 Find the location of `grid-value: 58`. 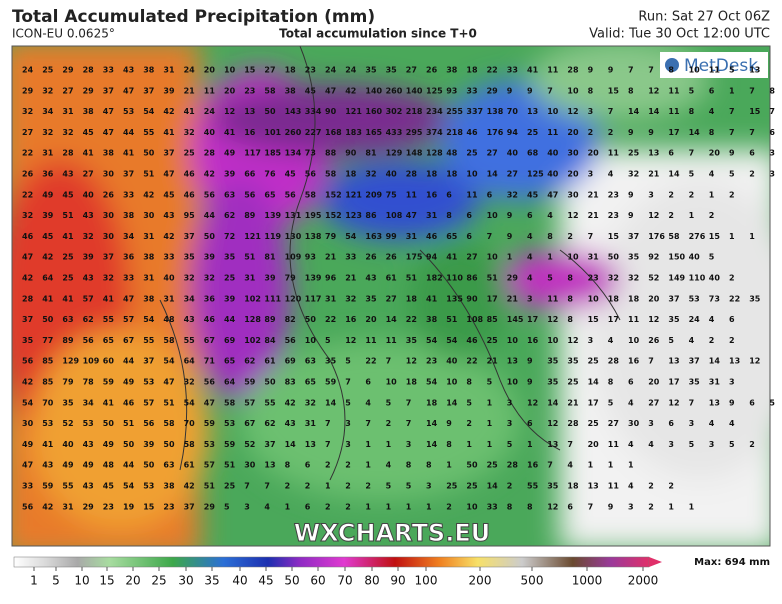

grid-value: 58 is located at coordinates (311, 194).